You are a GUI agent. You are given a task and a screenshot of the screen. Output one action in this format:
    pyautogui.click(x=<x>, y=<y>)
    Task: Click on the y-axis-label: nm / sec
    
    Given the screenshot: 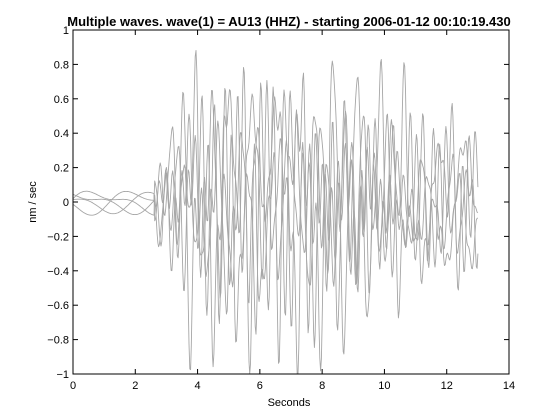 What is the action you would take?
    pyautogui.click(x=33, y=202)
    